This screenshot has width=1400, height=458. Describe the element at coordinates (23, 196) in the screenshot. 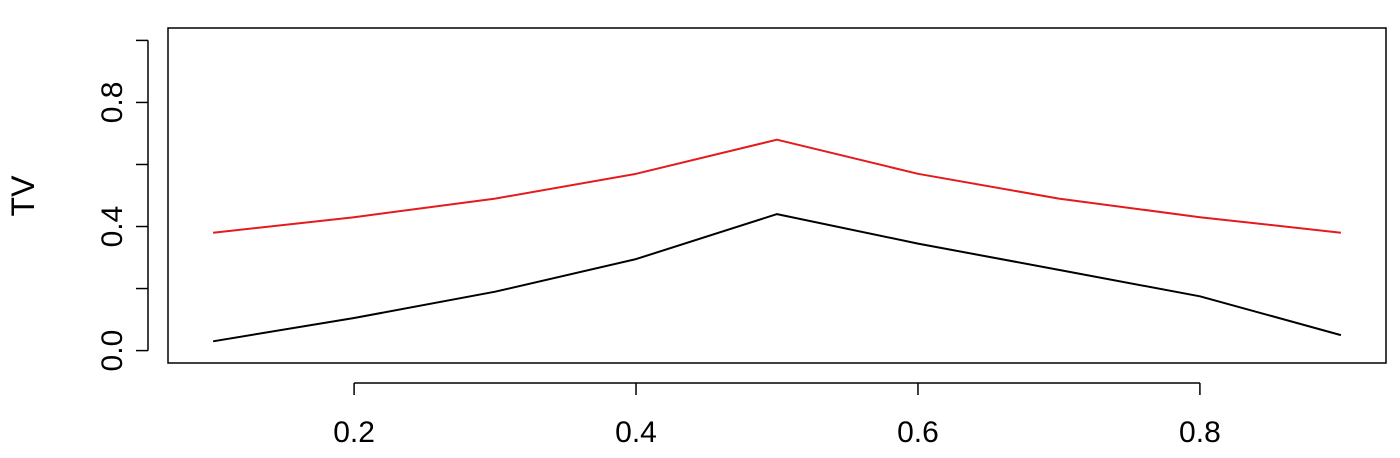

I see `y-axis-title: TV` at that location.